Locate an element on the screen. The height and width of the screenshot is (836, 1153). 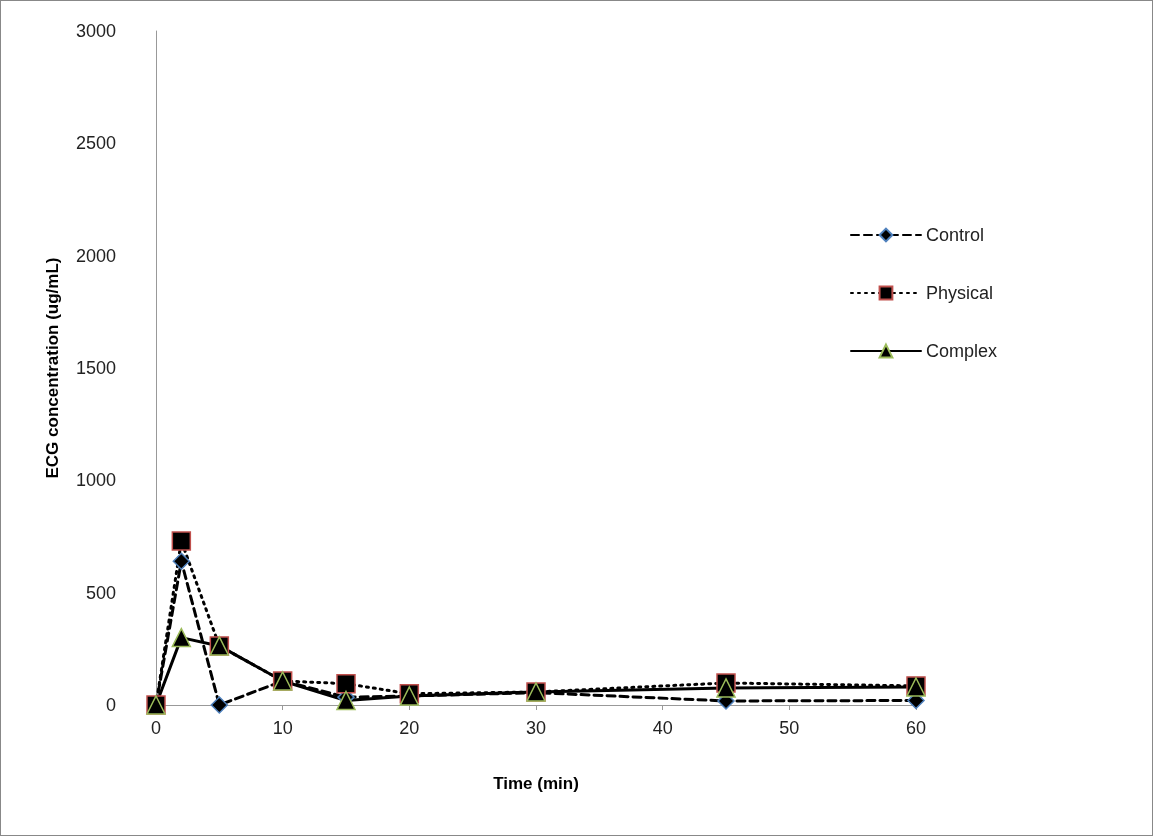
x-tick-label: 0 is located at coordinates (156, 728).